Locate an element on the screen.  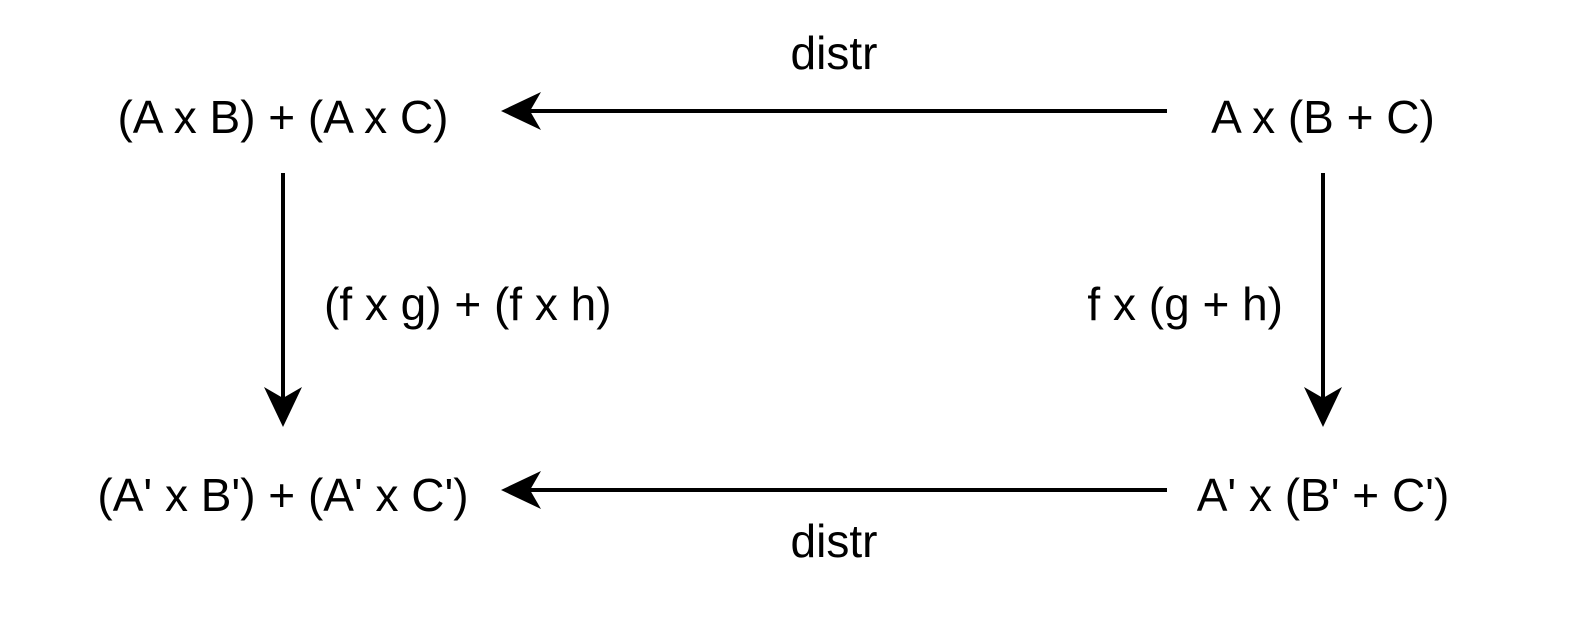
arrow-top is located at coordinates (834, 111).